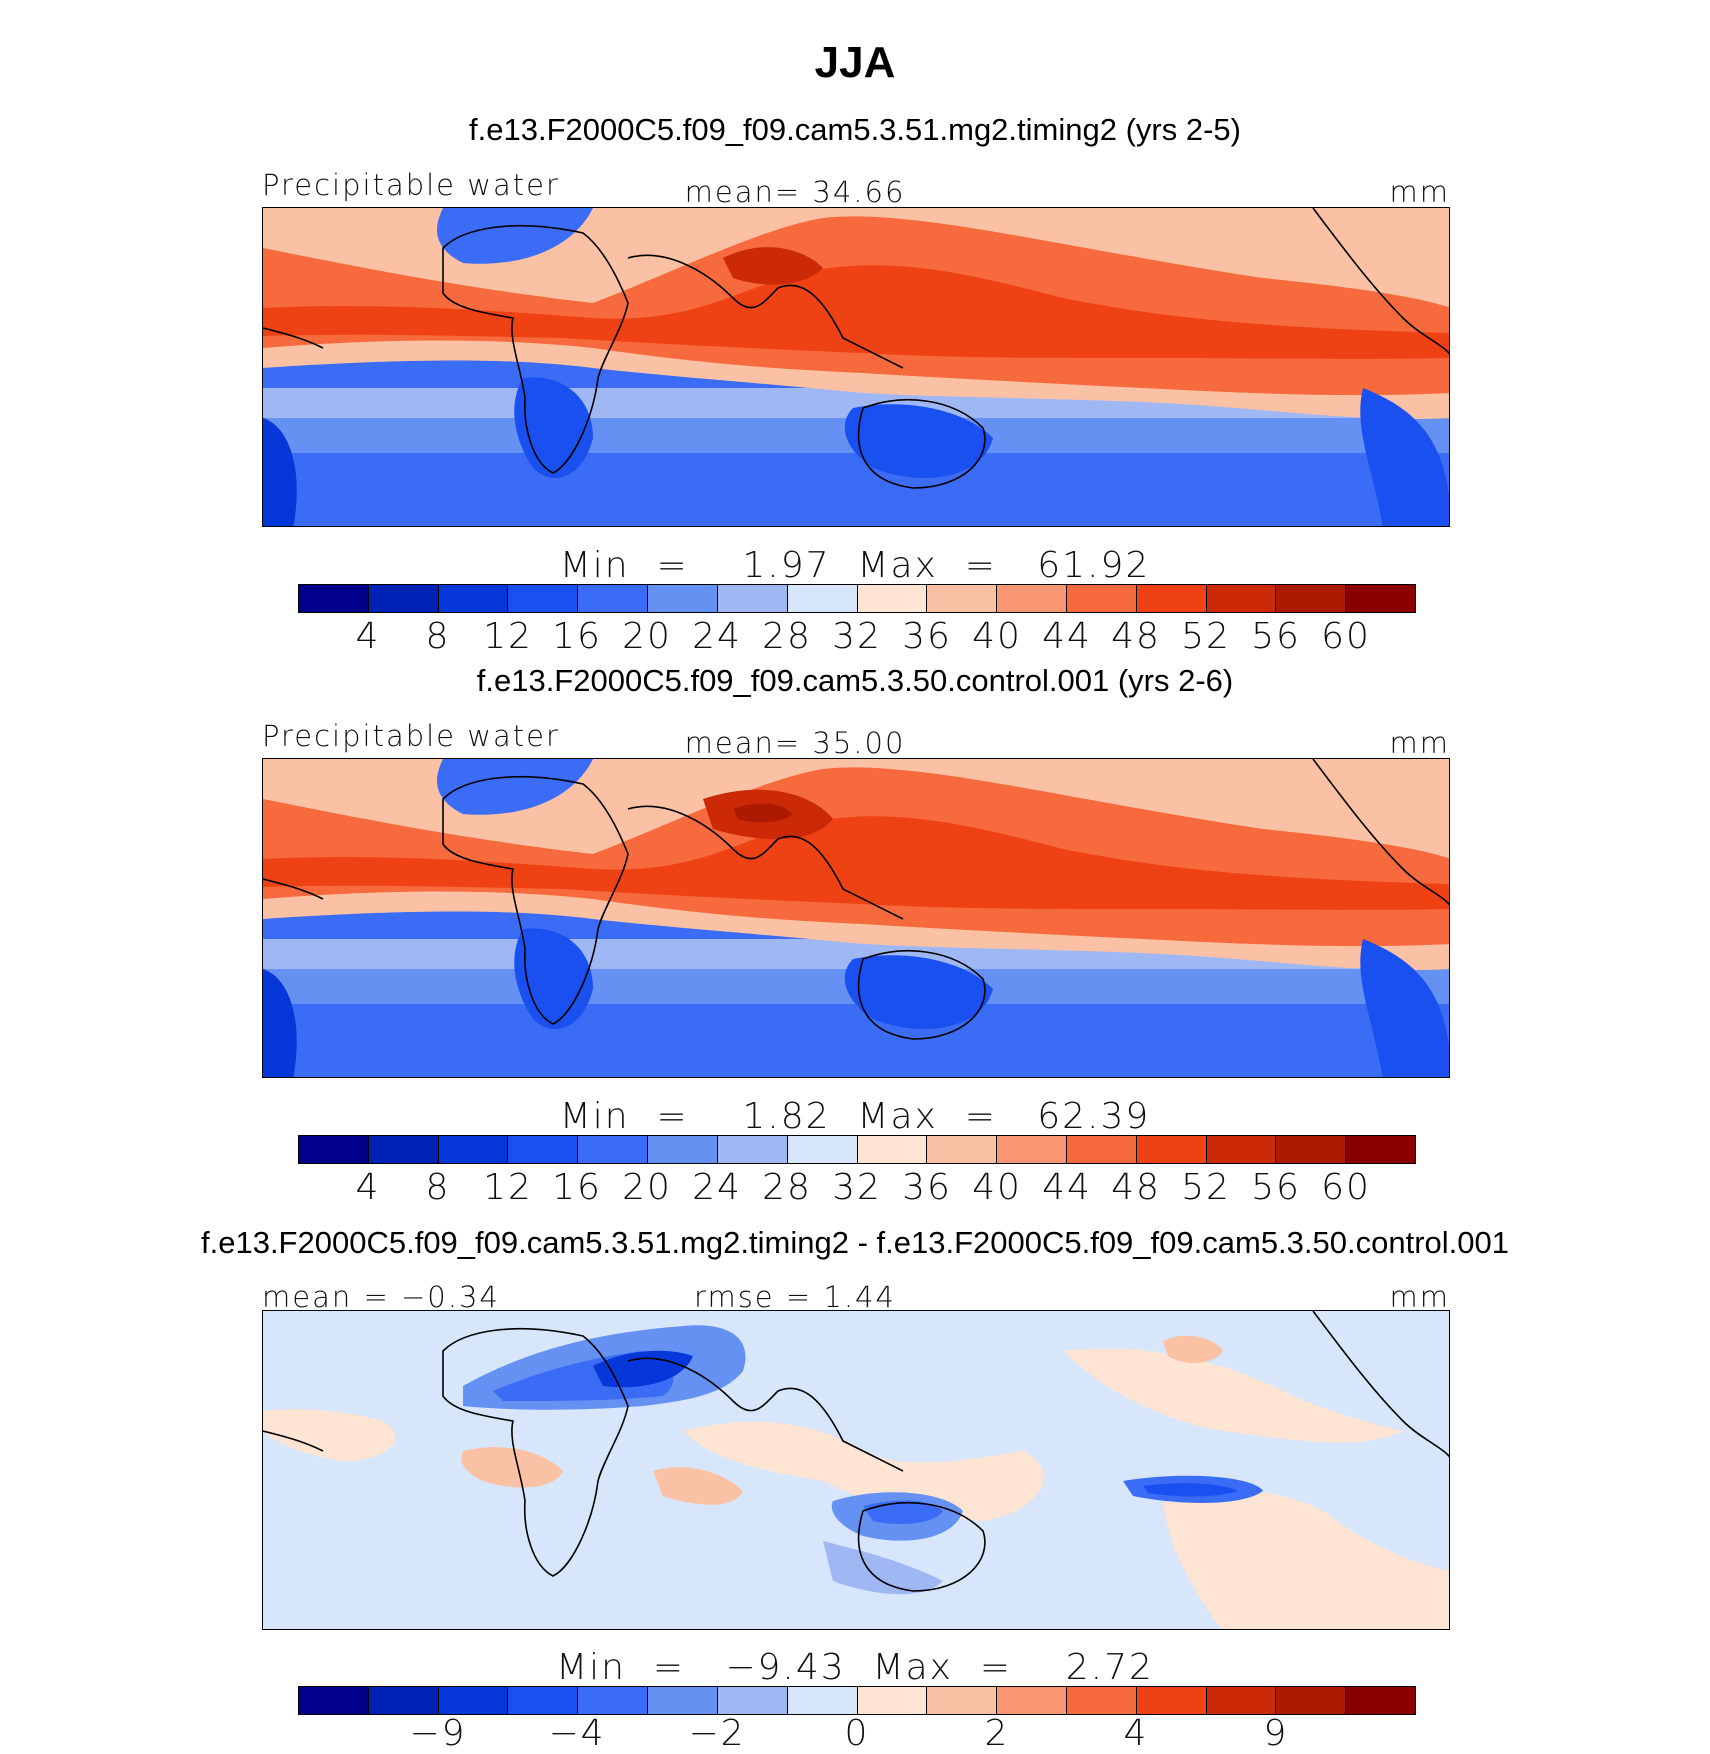 The image size is (1710, 1754). I want to click on panel-3-mean-label: mean = −0.34, so click(381, 1297).